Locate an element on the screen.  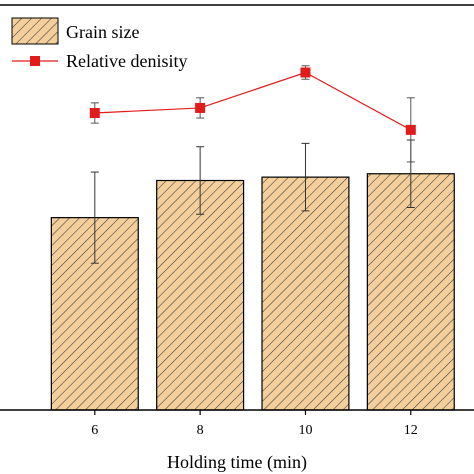
legend-relative-density-marker is located at coordinates (35, 61).